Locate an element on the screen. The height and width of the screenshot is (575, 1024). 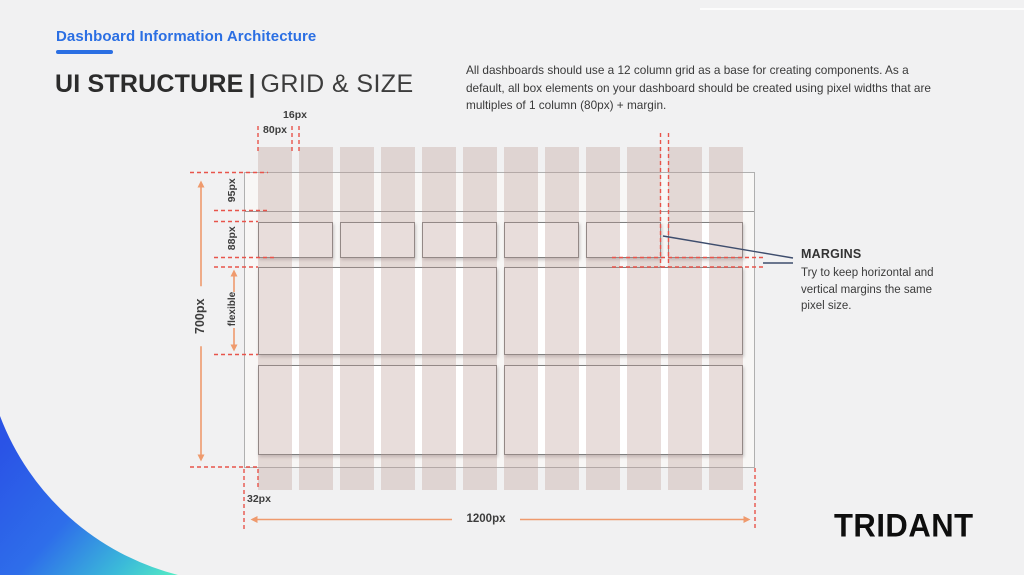
accent-underline-bar is located at coordinates (84, 52).